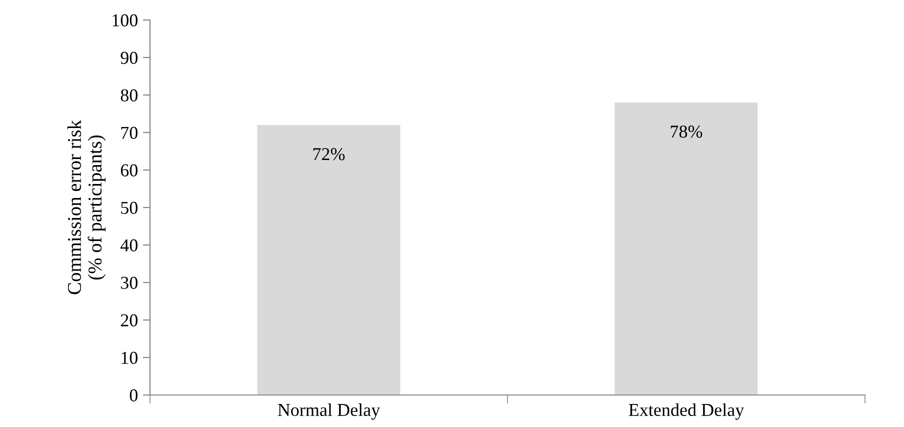  Describe the element at coordinates (125, 20) in the screenshot. I see `y-tick-label: 100` at that location.